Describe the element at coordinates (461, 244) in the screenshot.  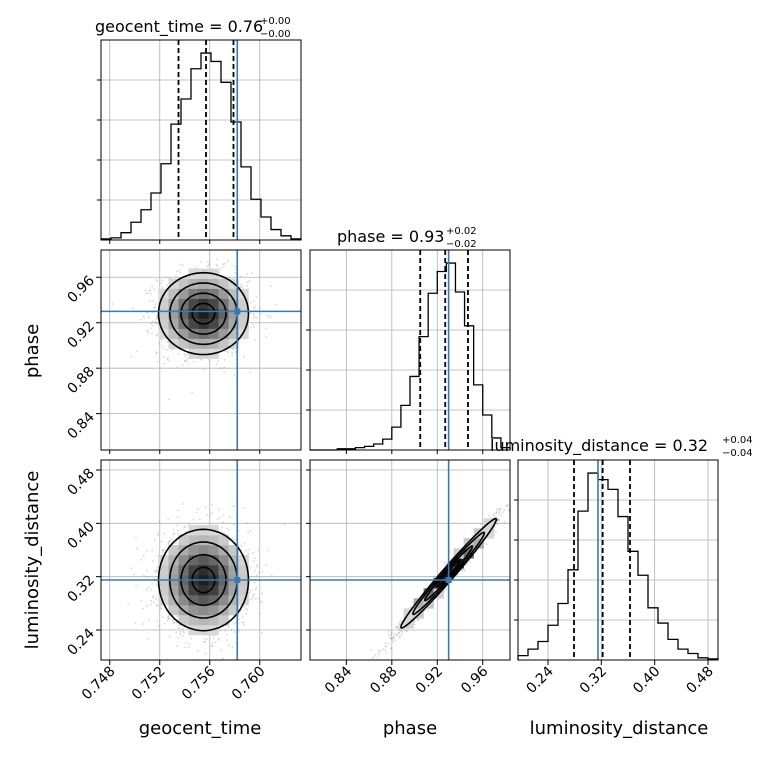
I see `title-phase-minus: −0.02` at that location.